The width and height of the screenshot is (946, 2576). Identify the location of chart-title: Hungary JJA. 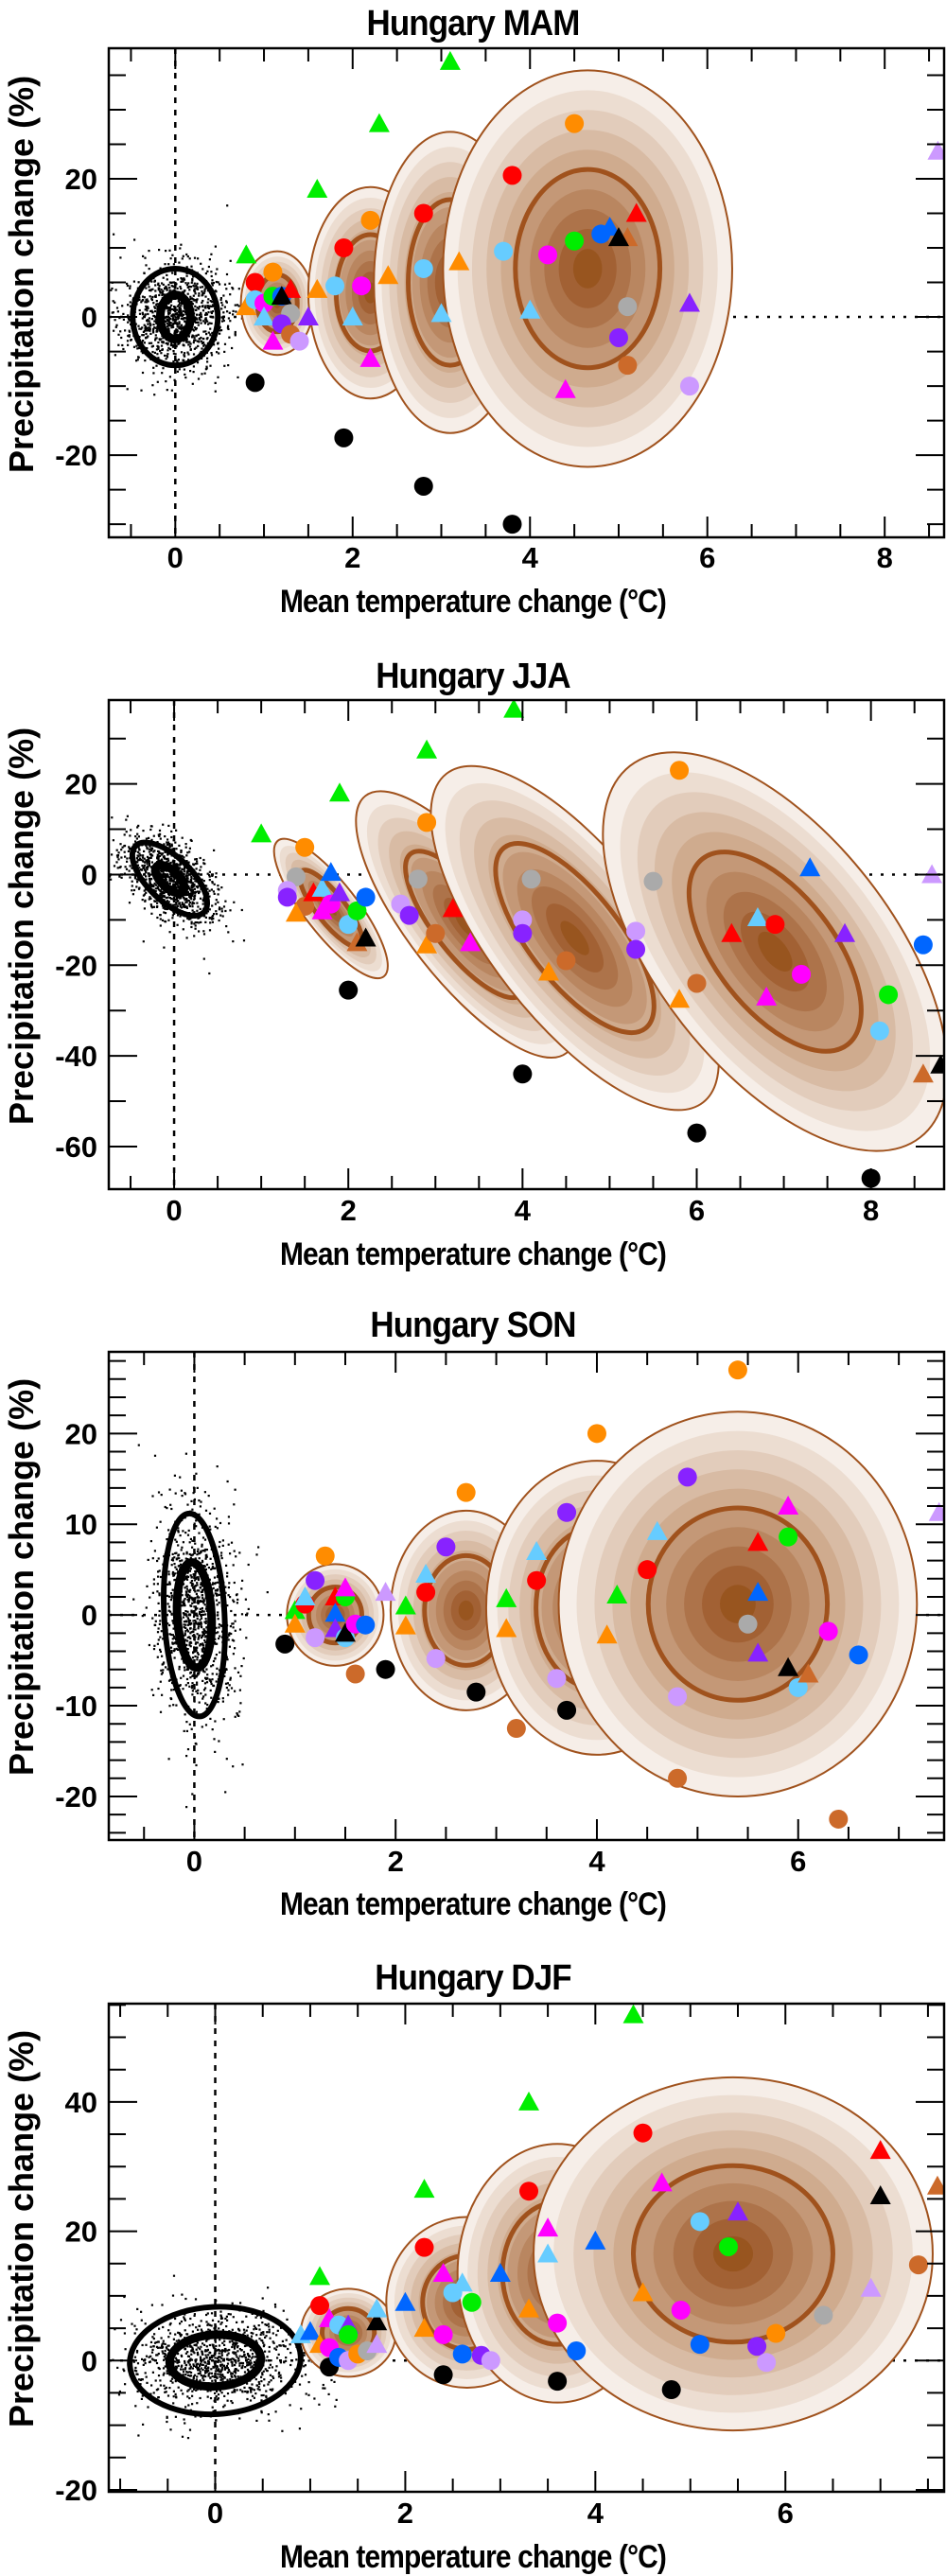
(473, 677).